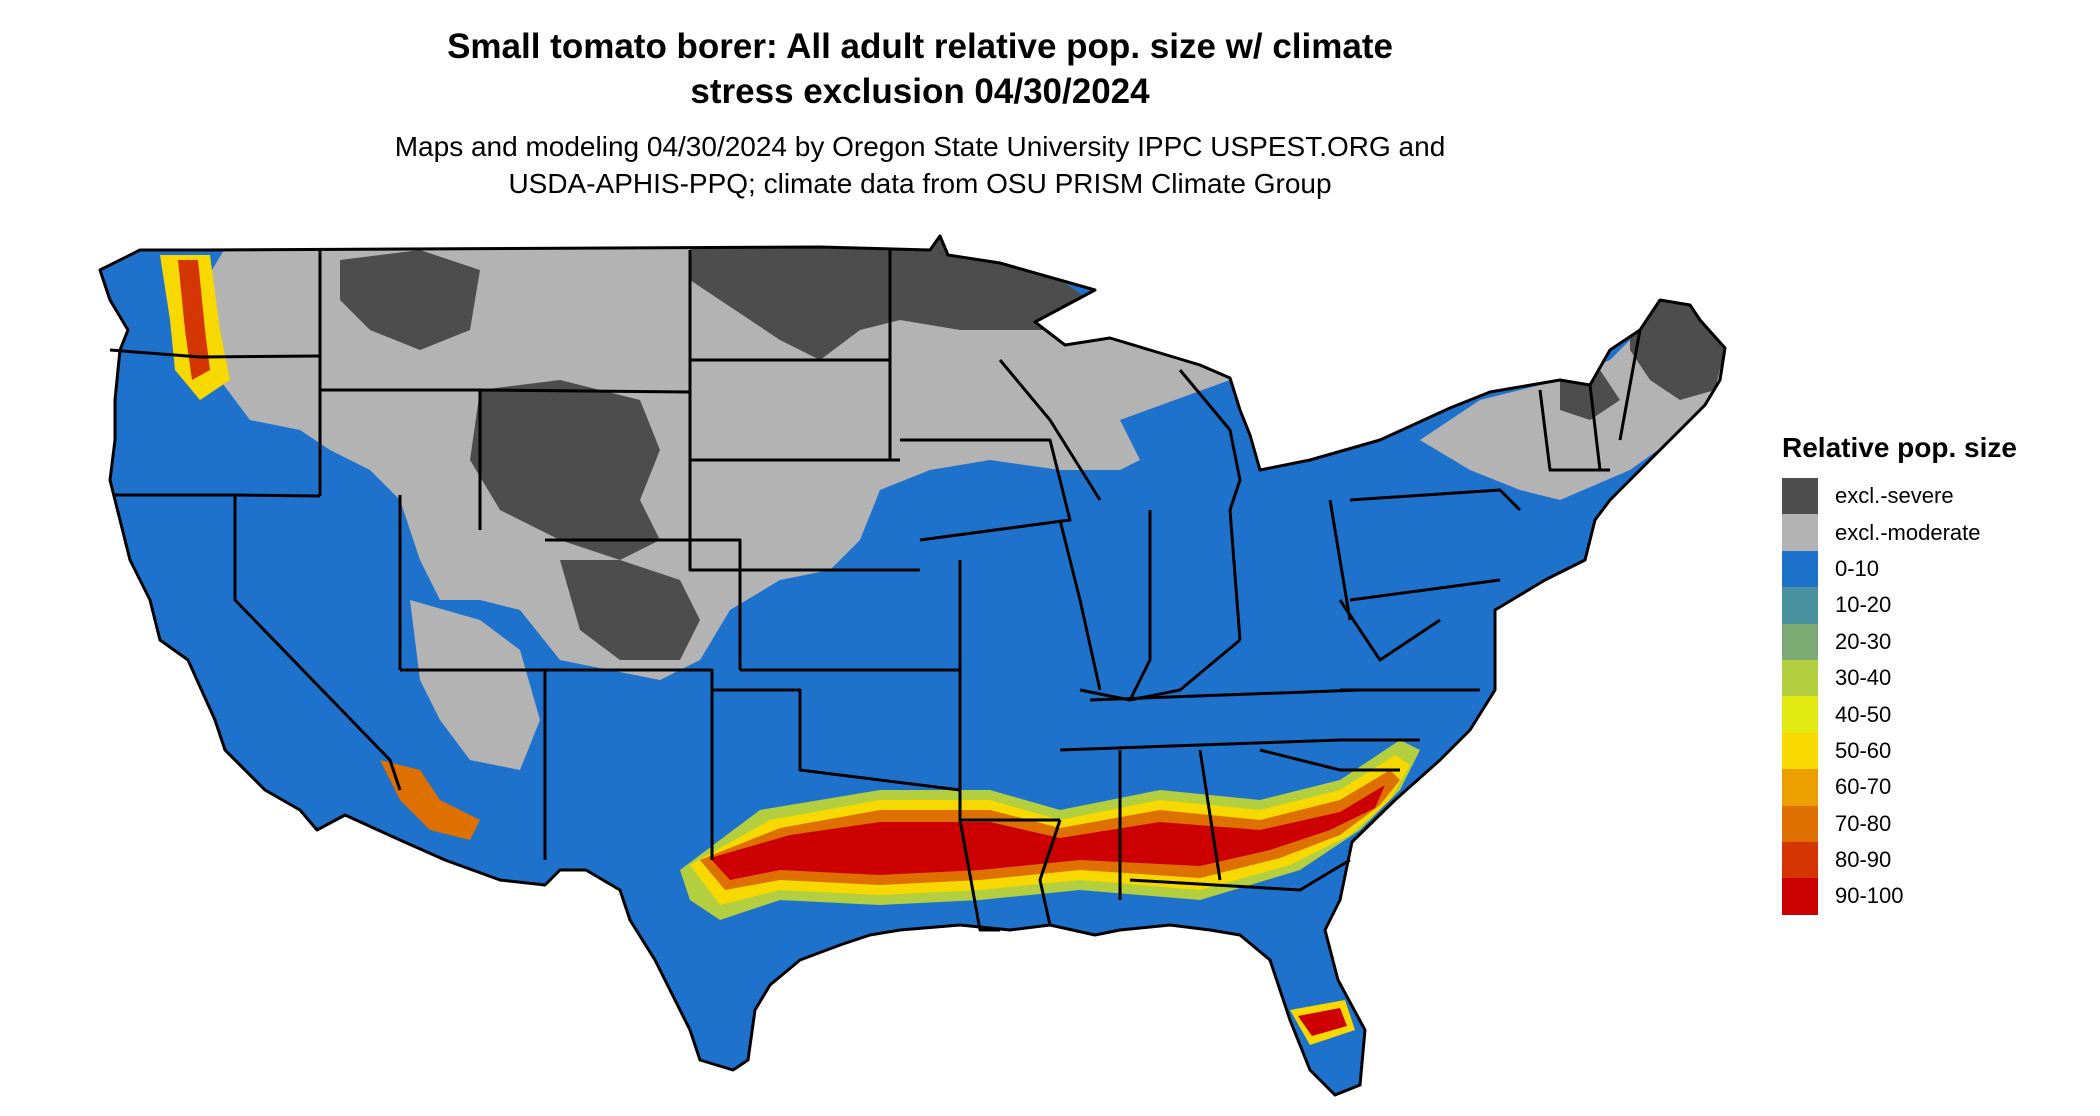 The image size is (2100, 1116). What do you see at coordinates (1050, 872) in the screenshot?
I see `border-la-ms` at bounding box center [1050, 872].